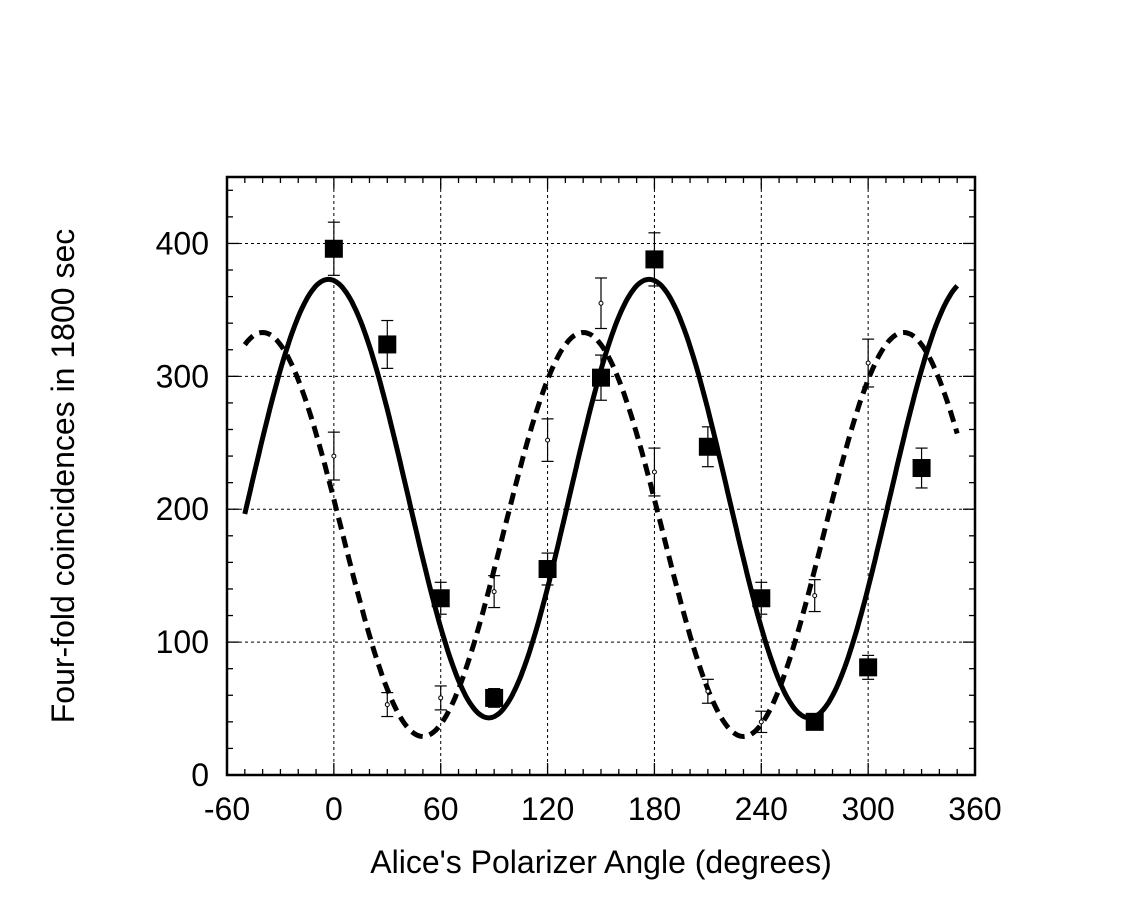 The width and height of the screenshot is (1127, 900). What do you see at coordinates (547, 809) in the screenshot?
I see `x-tick-label: 120` at bounding box center [547, 809].